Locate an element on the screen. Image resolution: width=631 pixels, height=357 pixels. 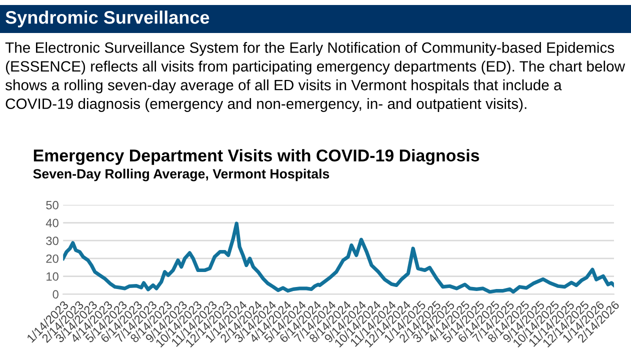
chart-title: Emergency Department Visits with COVID-19 Diagnosis is located at coordinates (257, 157).